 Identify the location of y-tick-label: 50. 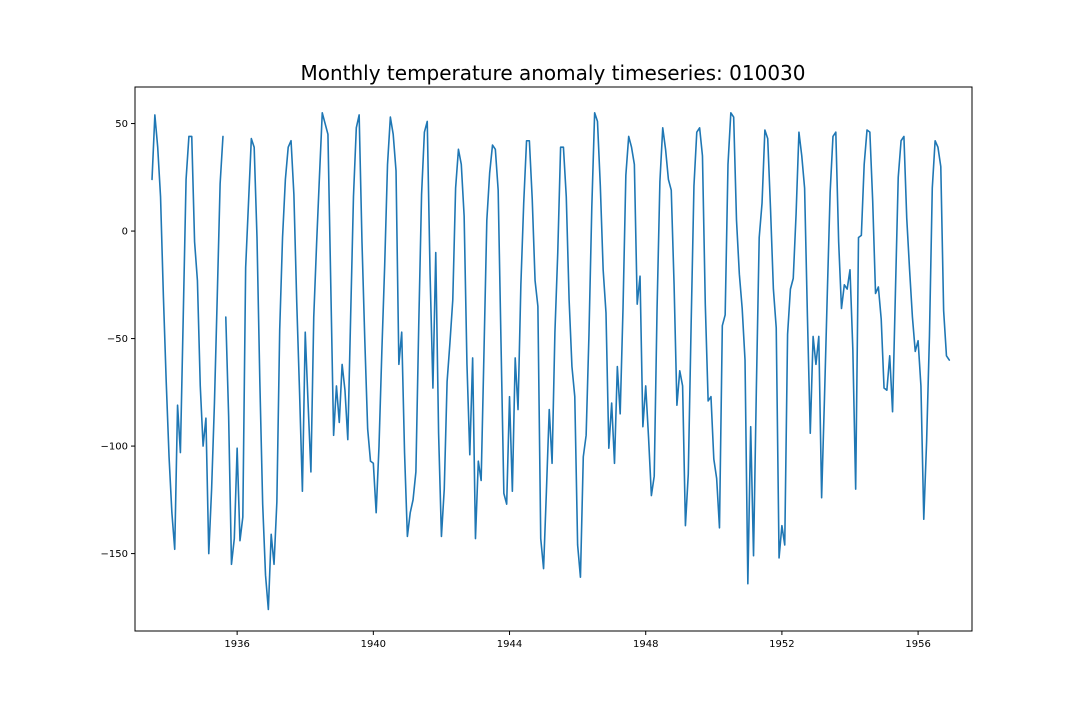
(121, 124).